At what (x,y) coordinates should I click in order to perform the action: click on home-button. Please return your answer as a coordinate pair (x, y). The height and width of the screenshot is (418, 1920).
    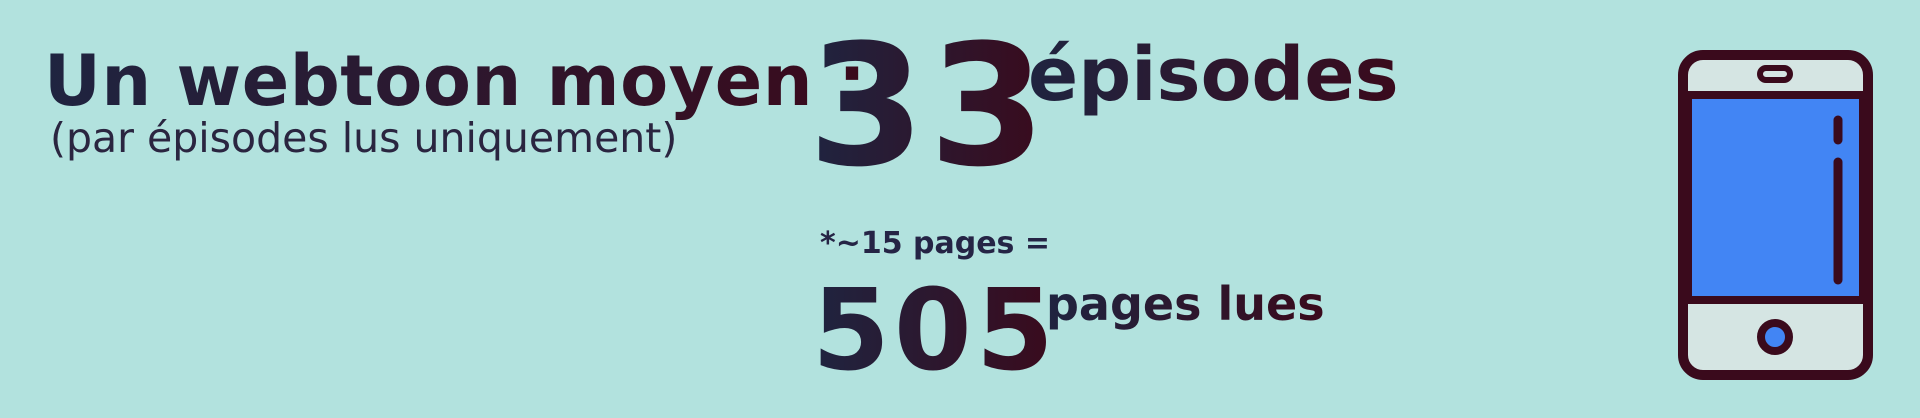
    Looking at the image, I should click on (1775, 337).